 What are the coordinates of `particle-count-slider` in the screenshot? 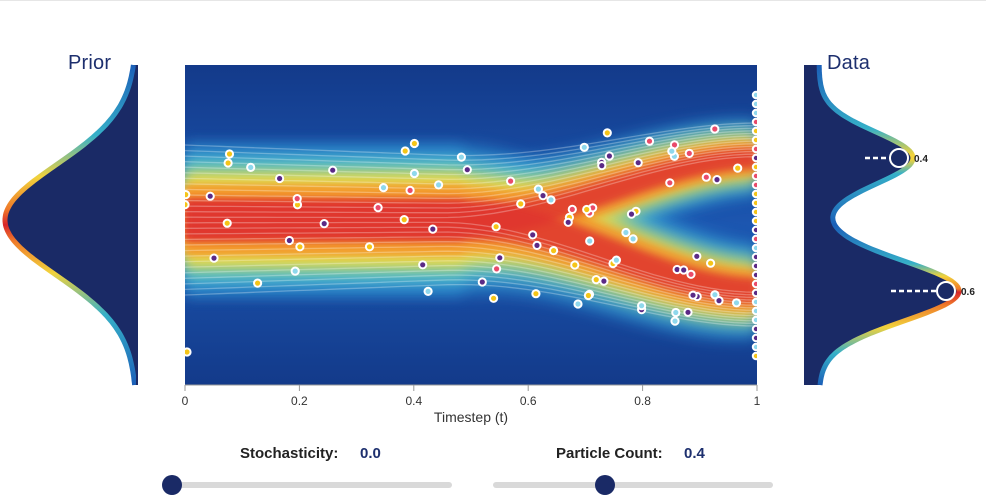 It's located at (633, 485).